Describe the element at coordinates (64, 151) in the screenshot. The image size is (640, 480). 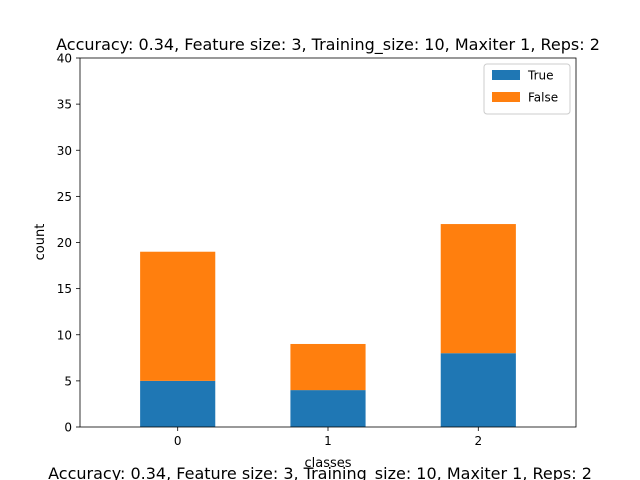
I see `y-tick-label: 30` at that location.